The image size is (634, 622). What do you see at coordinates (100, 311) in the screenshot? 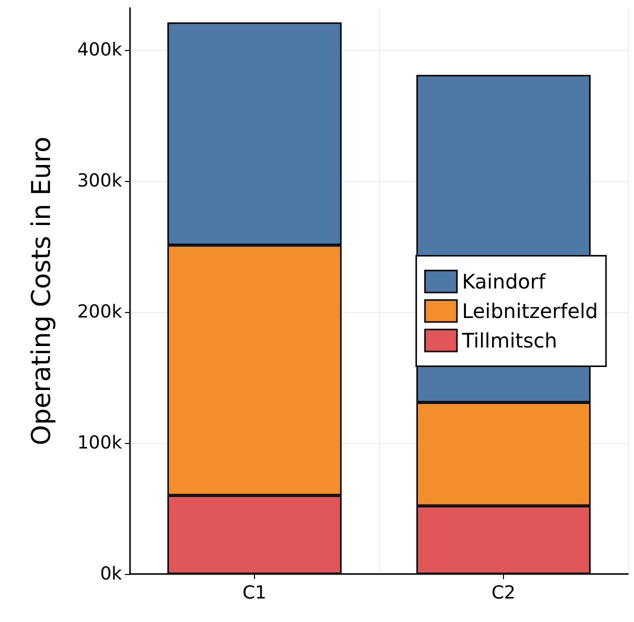
I see `y-tick-label: 200k` at bounding box center [100, 311].